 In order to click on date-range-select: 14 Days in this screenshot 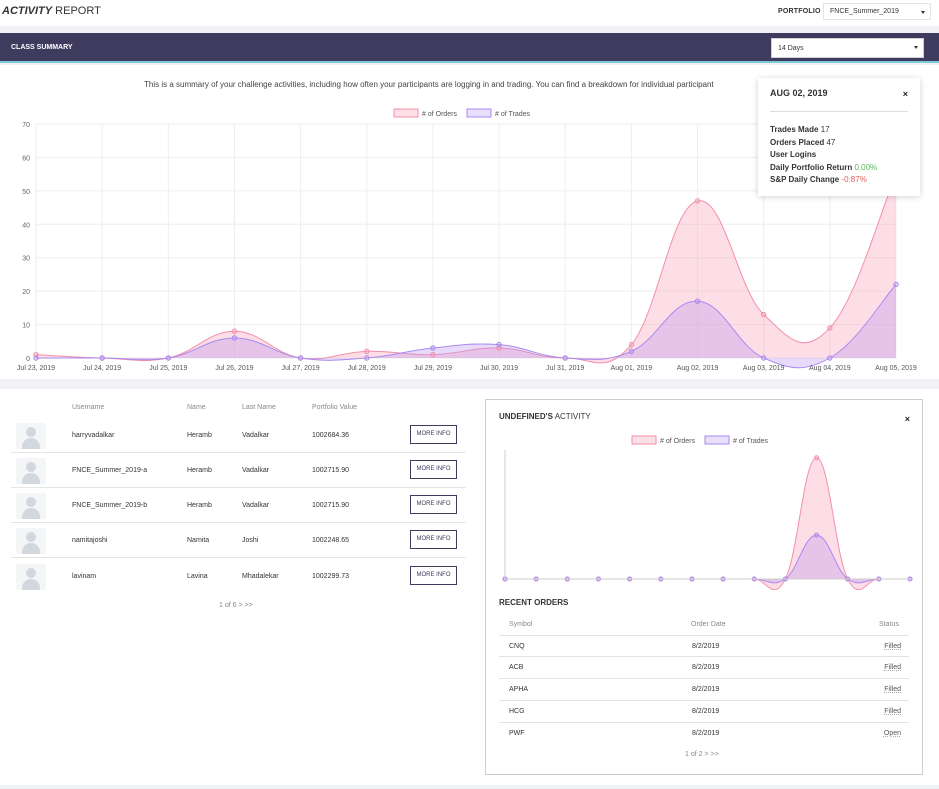, I will do `click(847, 48)`.